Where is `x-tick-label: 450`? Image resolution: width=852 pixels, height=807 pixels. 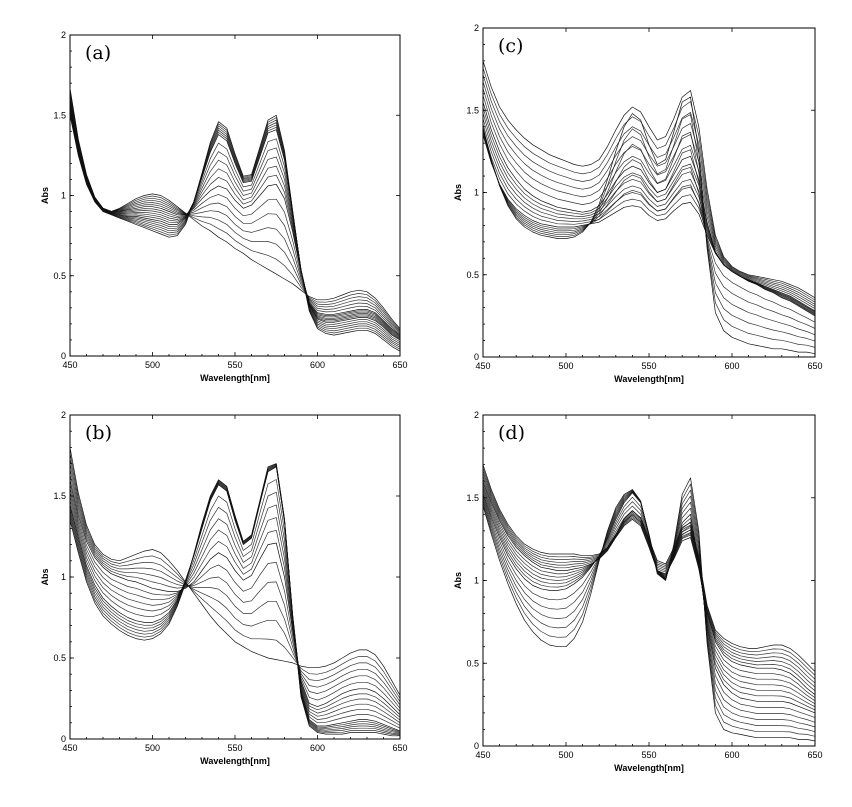 x-tick-label: 450 is located at coordinates (69, 748).